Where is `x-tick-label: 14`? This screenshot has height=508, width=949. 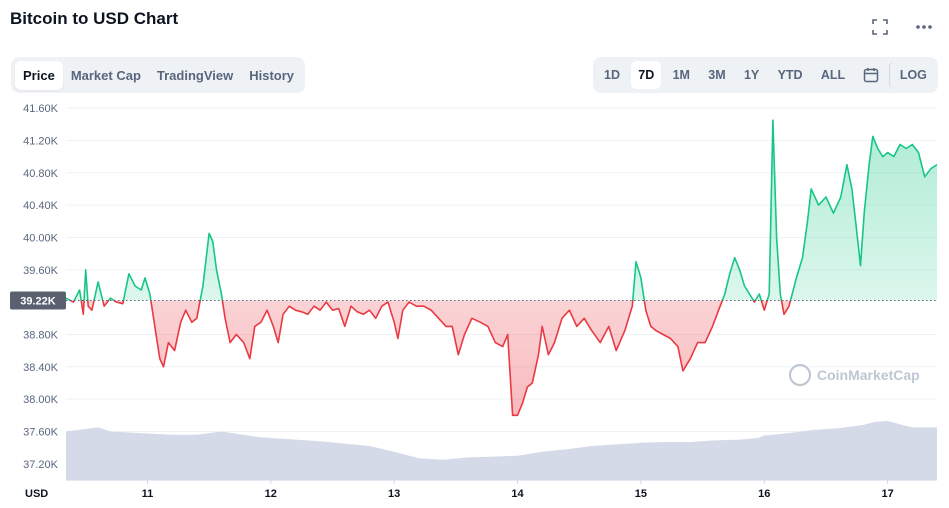
x-tick-label: 14 is located at coordinates (517, 494).